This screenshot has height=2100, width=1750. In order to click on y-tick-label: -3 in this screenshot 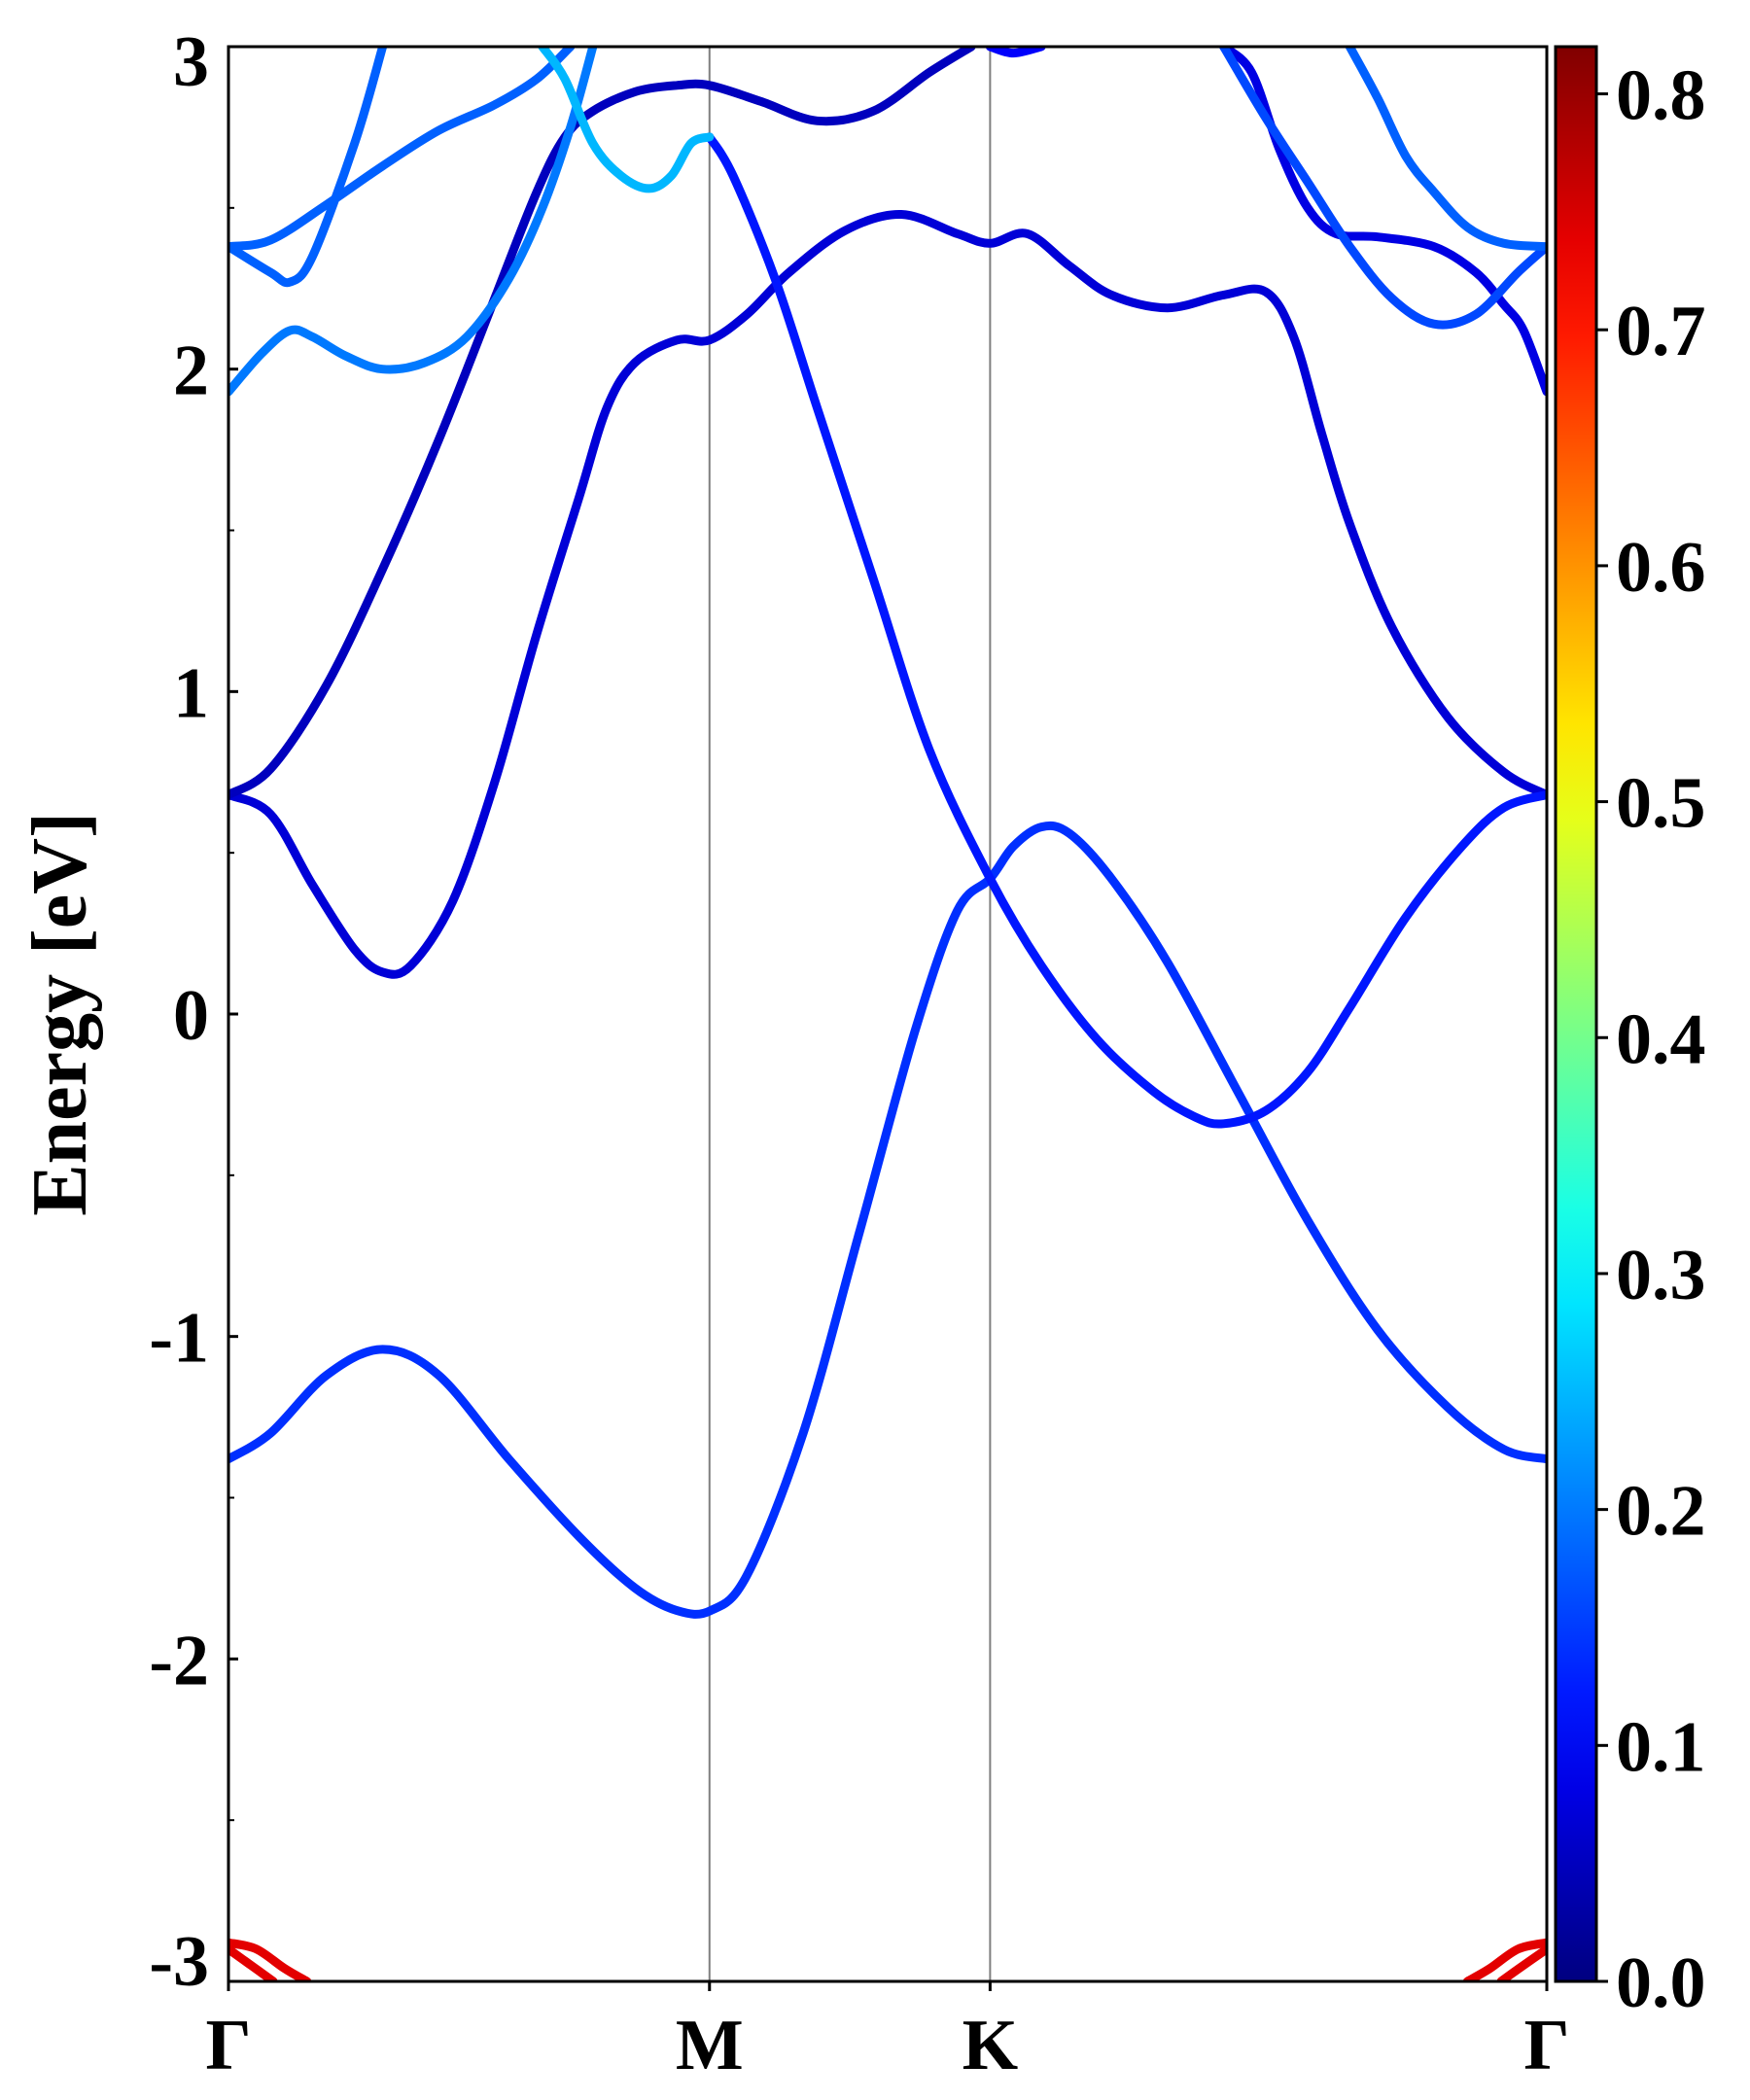, I will do `click(179, 1962)`.